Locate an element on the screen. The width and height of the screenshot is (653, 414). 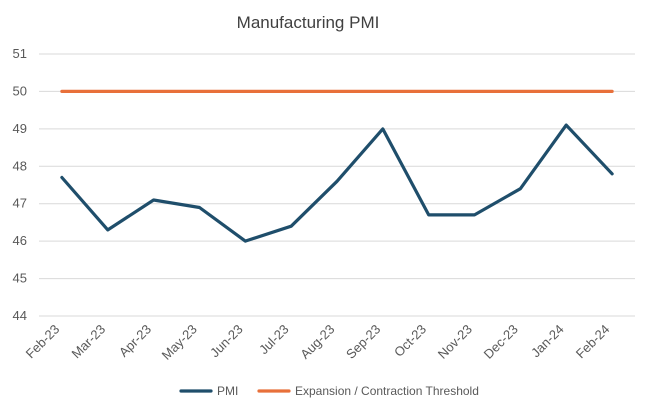
x-tick-label: May-23 is located at coordinates (179, 342).